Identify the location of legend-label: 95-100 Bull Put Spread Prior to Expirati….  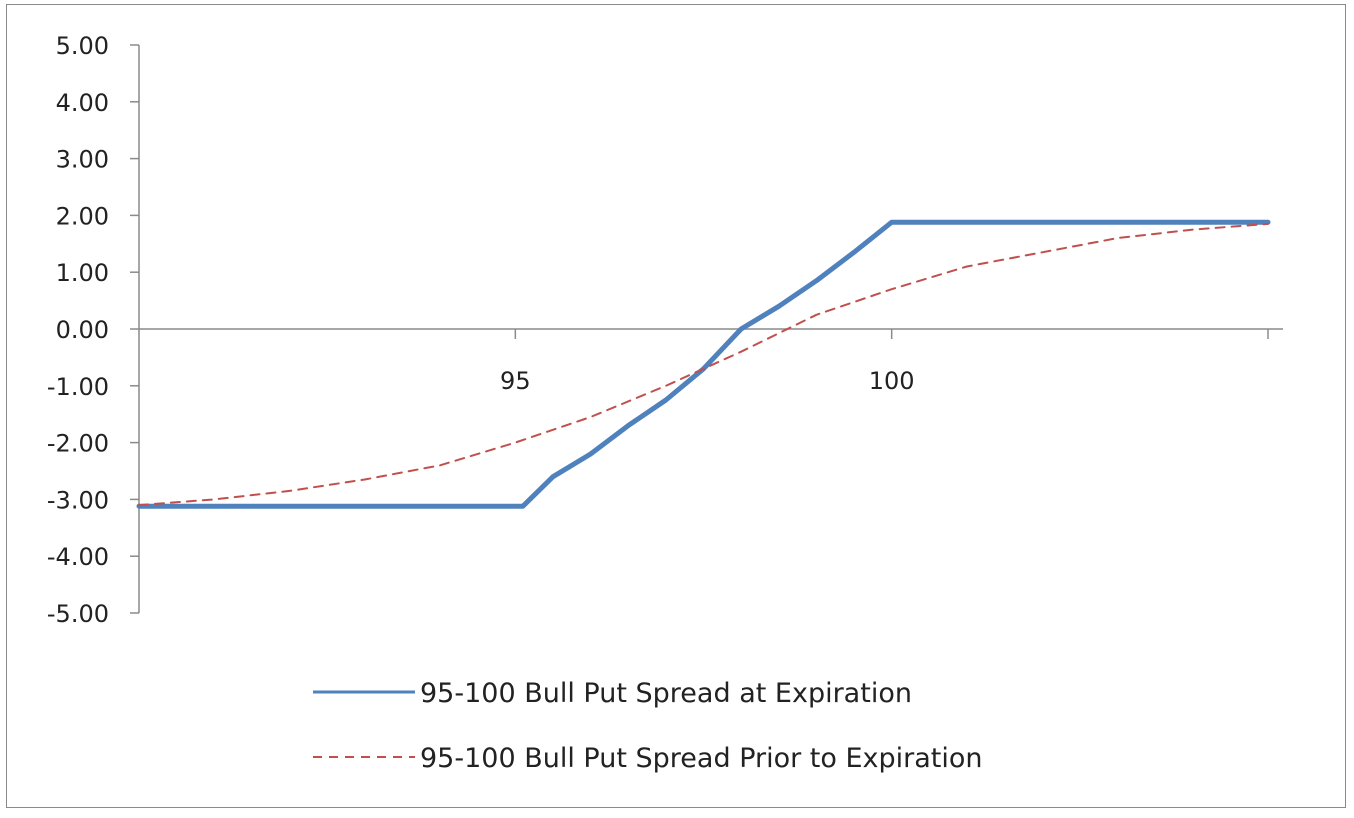
(701, 758).